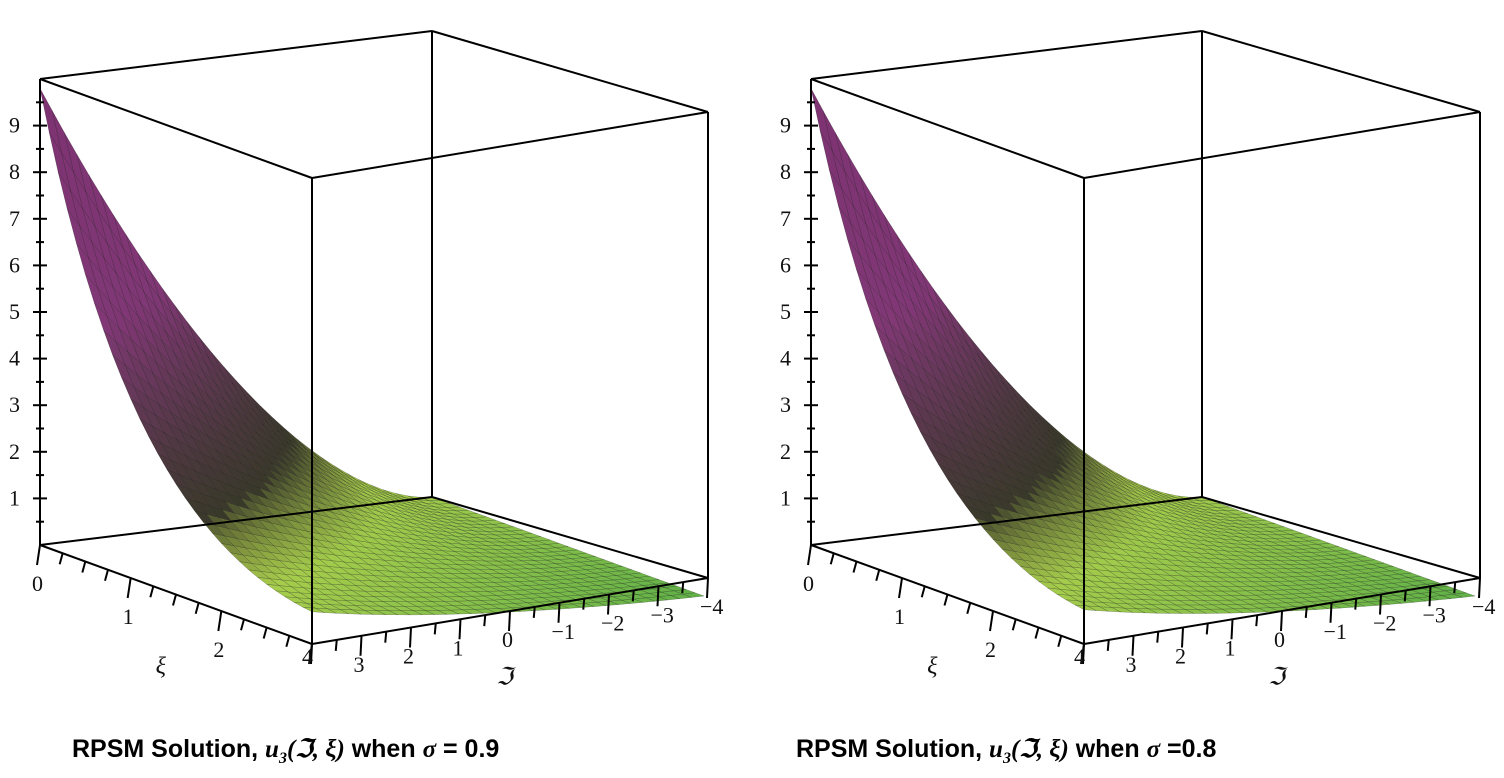 Image resolution: width=1504 pixels, height=778 pixels. What do you see at coordinates (785, 218) in the screenshot?
I see `z-tick-label: 7` at bounding box center [785, 218].